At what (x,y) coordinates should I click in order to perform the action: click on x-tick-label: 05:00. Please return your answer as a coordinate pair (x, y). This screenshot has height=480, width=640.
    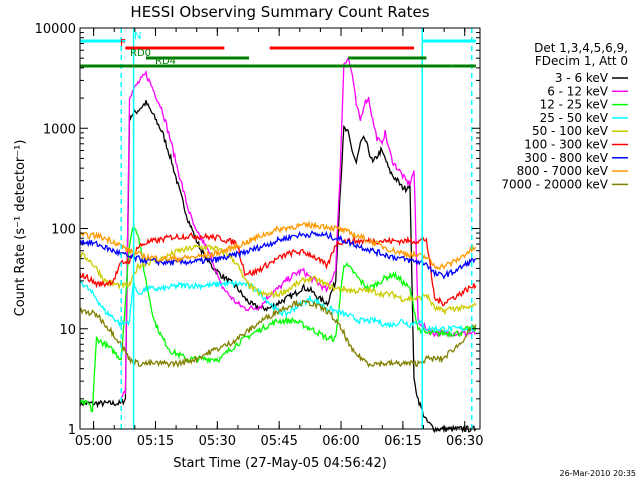
    Looking at the image, I should click on (93, 441).